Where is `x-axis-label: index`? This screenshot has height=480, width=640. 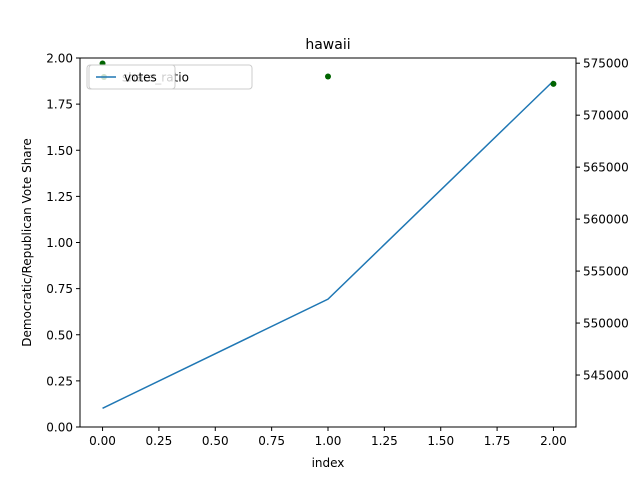 x-axis-label: index is located at coordinates (328, 463).